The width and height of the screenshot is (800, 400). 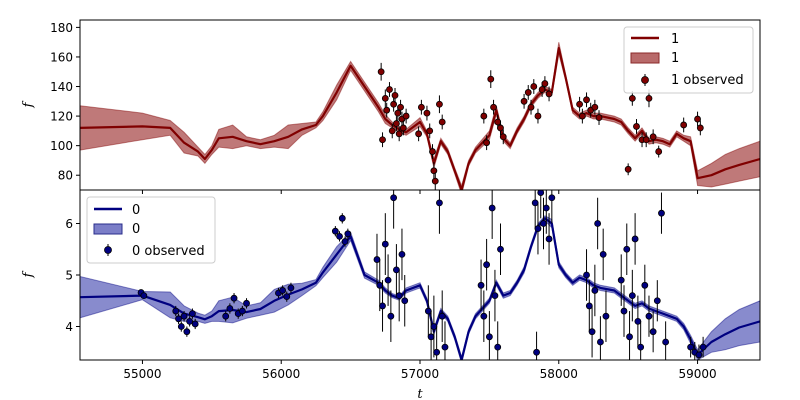 What do you see at coordinates (151, 230) in the screenshot?
I see `bottom-legend: 0 0 0 observed` at bounding box center [151, 230].